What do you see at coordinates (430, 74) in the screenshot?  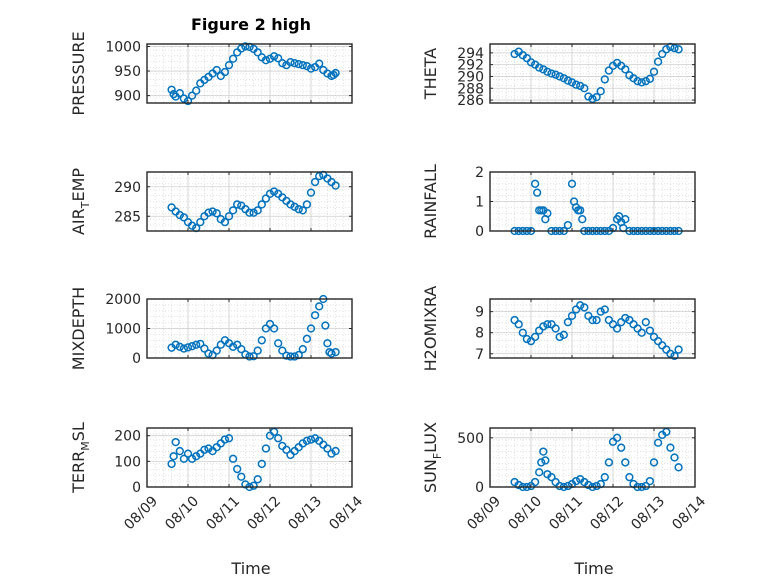 I see `y-axis-label: THETA` at bounding box center [430, 74].